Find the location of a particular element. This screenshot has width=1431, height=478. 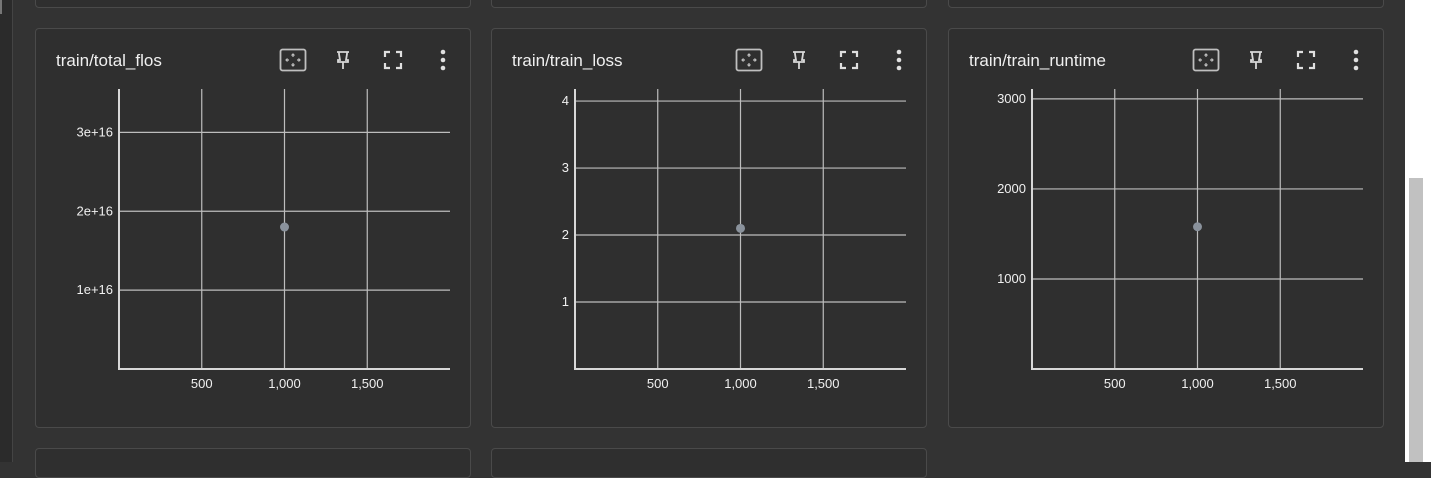

y-tick-label: 2e+16 is located at coordinates (94, 210).